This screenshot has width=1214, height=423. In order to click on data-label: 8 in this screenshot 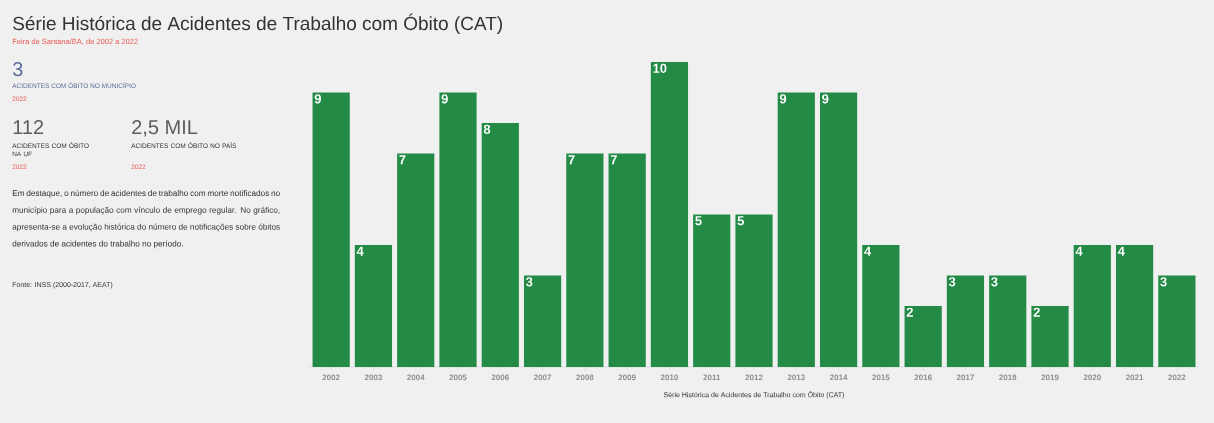, I will do `click(487, 129)`.